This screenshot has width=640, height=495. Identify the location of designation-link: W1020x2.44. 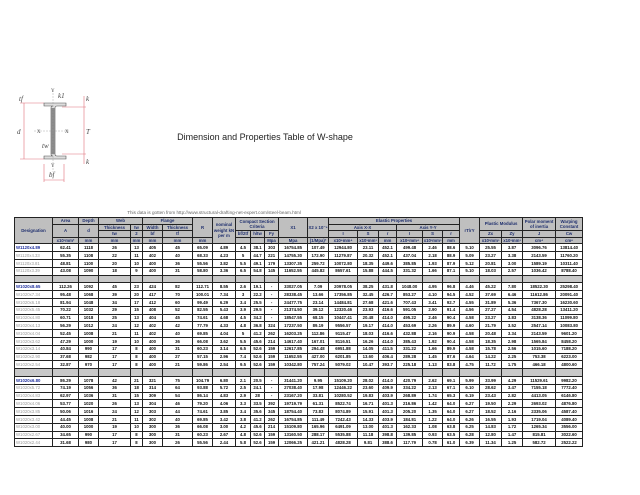
(33, 443).